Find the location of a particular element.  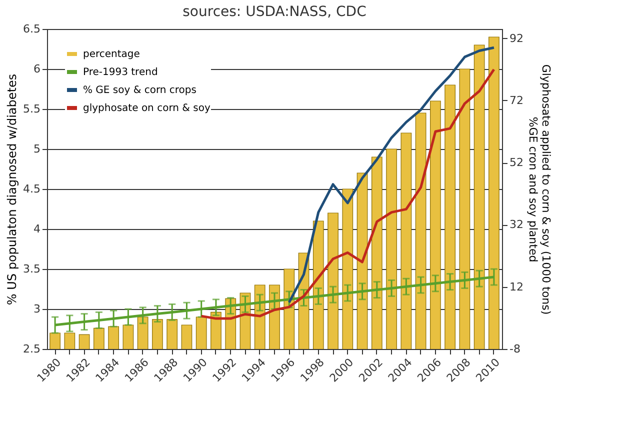

chart-title: sources: USDA:NASS, CDC is located at coordinates (274, 12).